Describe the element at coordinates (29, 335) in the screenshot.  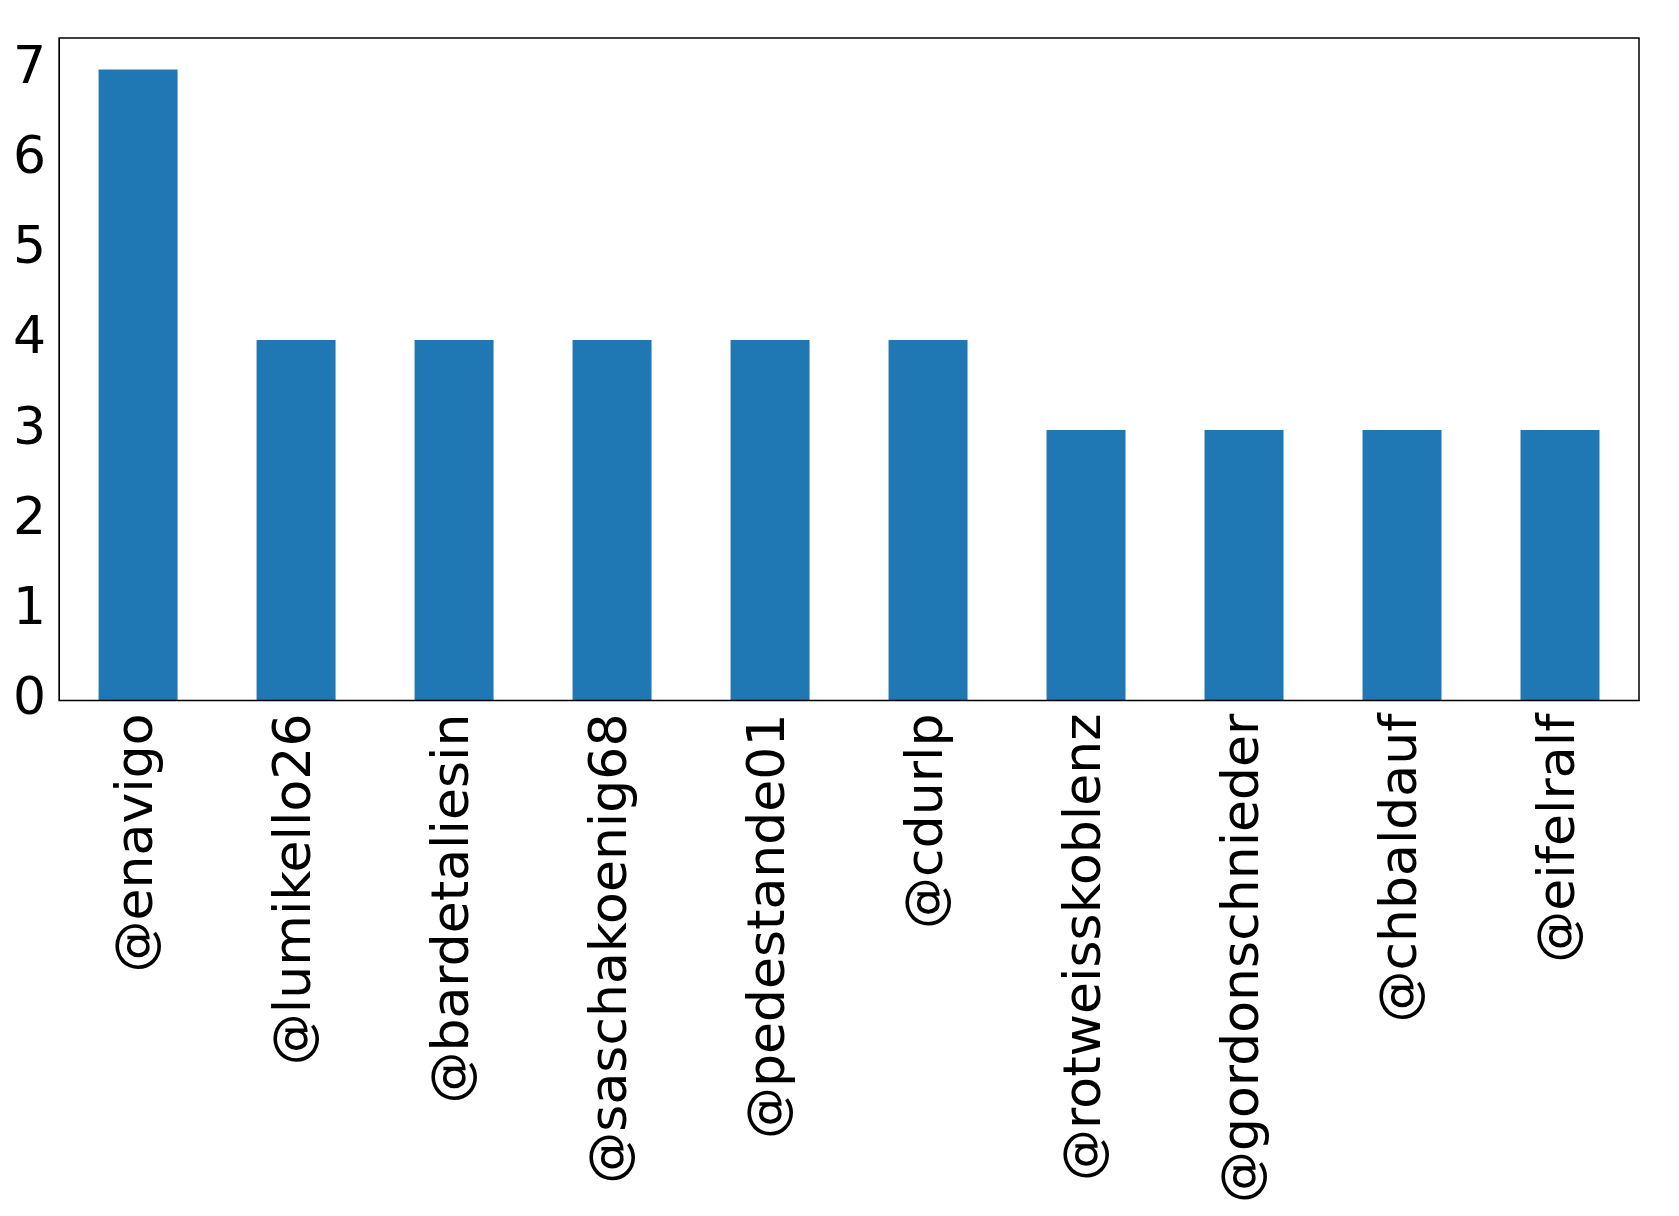
I see `y-tick-label: 4` at that location.